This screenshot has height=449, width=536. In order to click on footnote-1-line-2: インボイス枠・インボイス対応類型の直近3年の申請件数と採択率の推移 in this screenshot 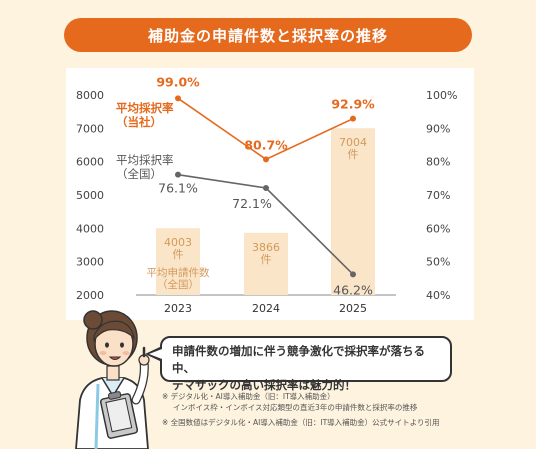, I will do `click(295, 407)`.